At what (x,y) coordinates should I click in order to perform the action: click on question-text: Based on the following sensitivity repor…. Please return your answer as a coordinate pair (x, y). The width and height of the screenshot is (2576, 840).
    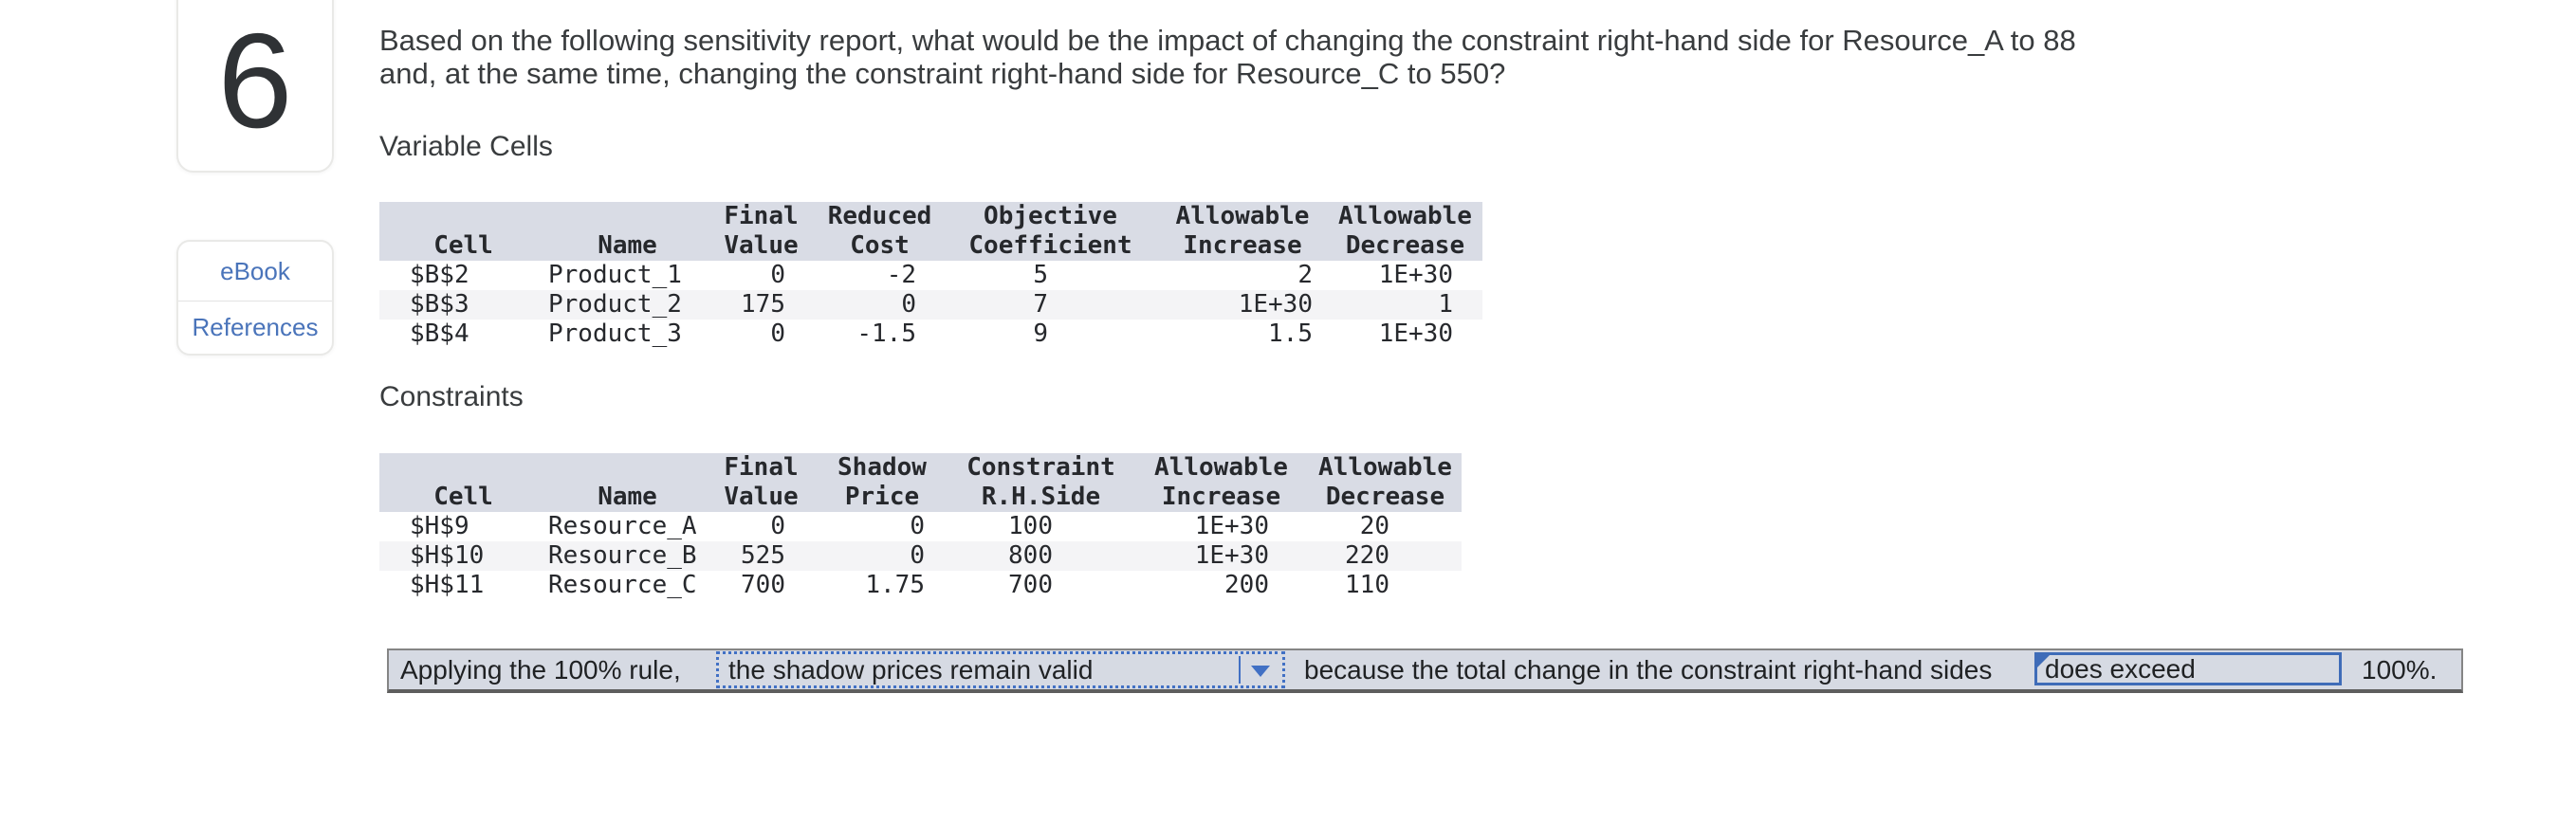
    Looking at the image, I should click on (1470, 57).